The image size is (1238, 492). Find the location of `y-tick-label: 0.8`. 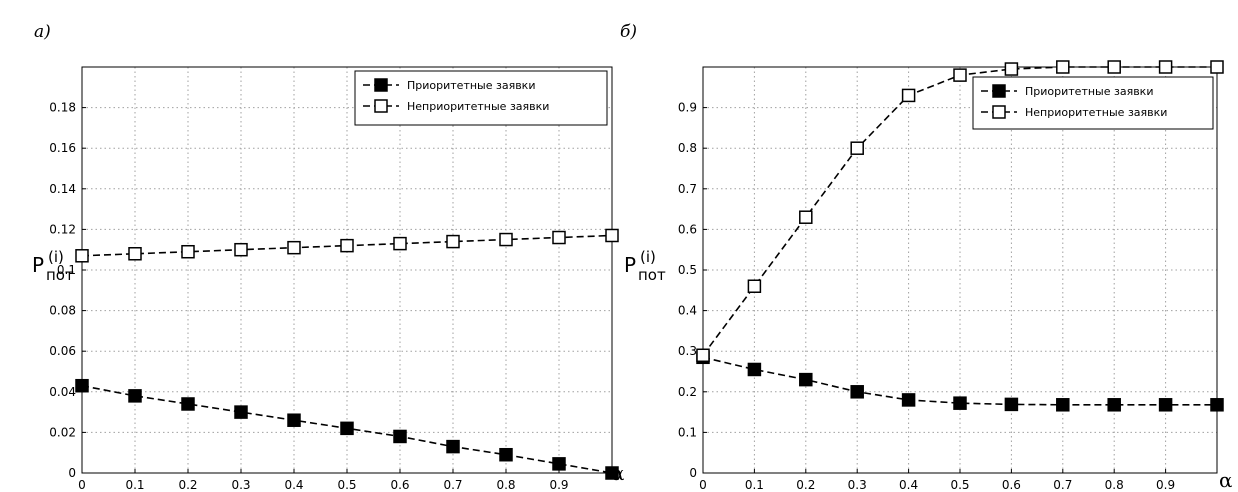

y-tick-label: 0.8 is located at coordinates (687, 148).